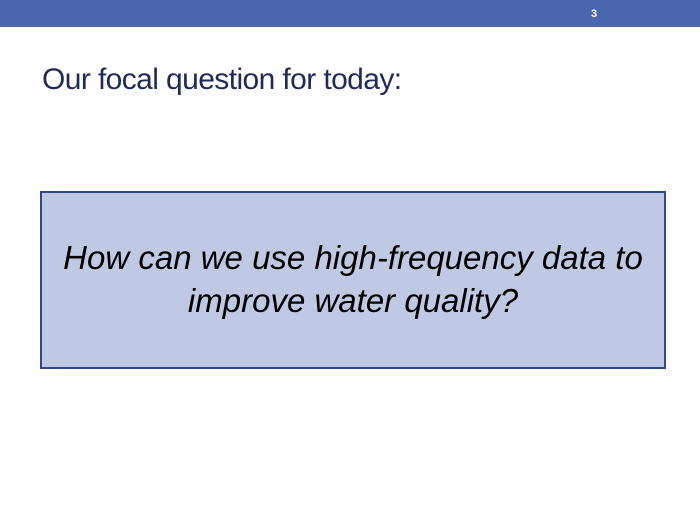 The height and width of the screenshot is (525, 700). What do you see at coordinates (350, 13) in the screenshot?
I see `header-bar: 3` at bounding box center [350, 13].